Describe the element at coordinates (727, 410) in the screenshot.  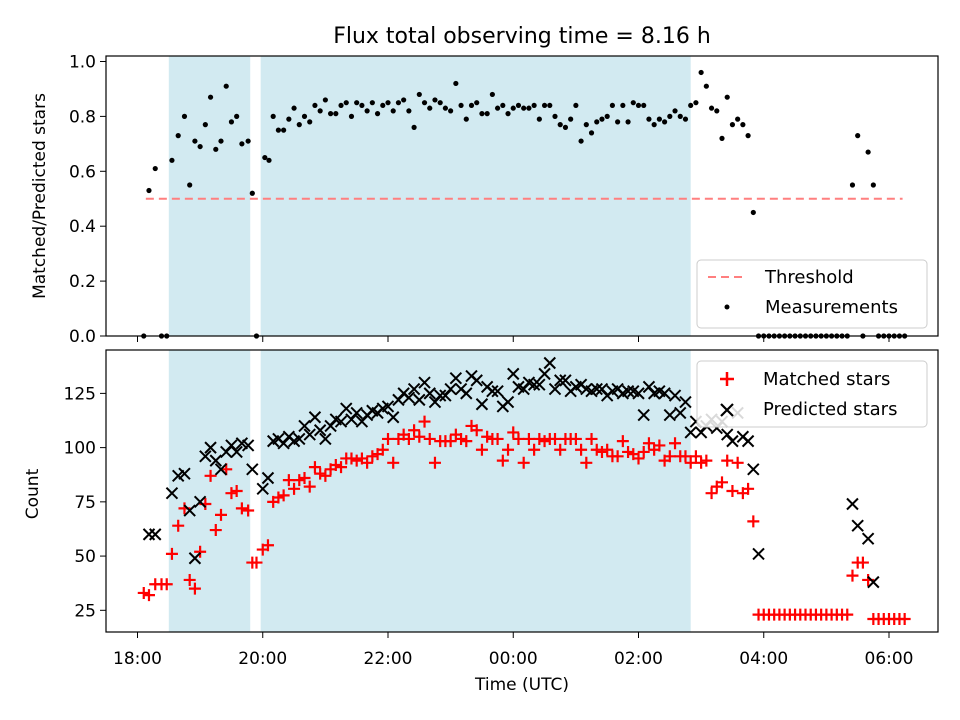
I see `legend-predicted-swatch` at that location.